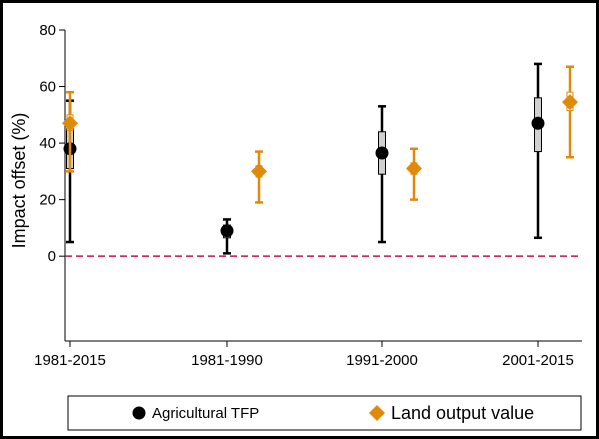 Image resolution: width=599 pixels, height=439 pixels. I want to click on legend-label: Land output value, so click(462, 413).